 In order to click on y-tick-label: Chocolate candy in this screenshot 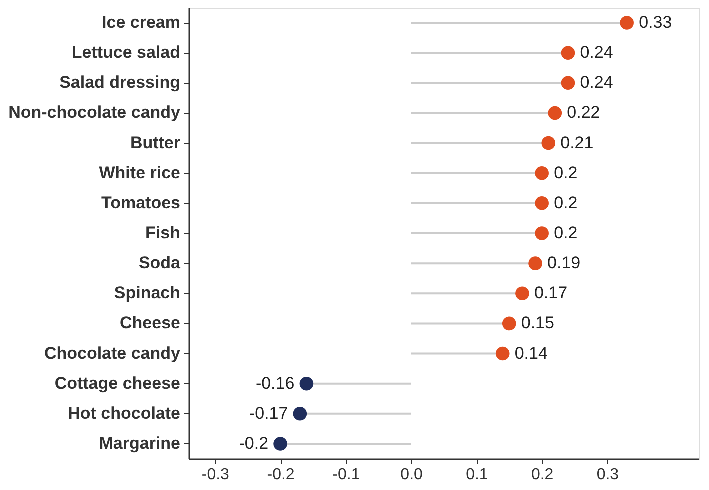, I will do `click(113, 353)`.